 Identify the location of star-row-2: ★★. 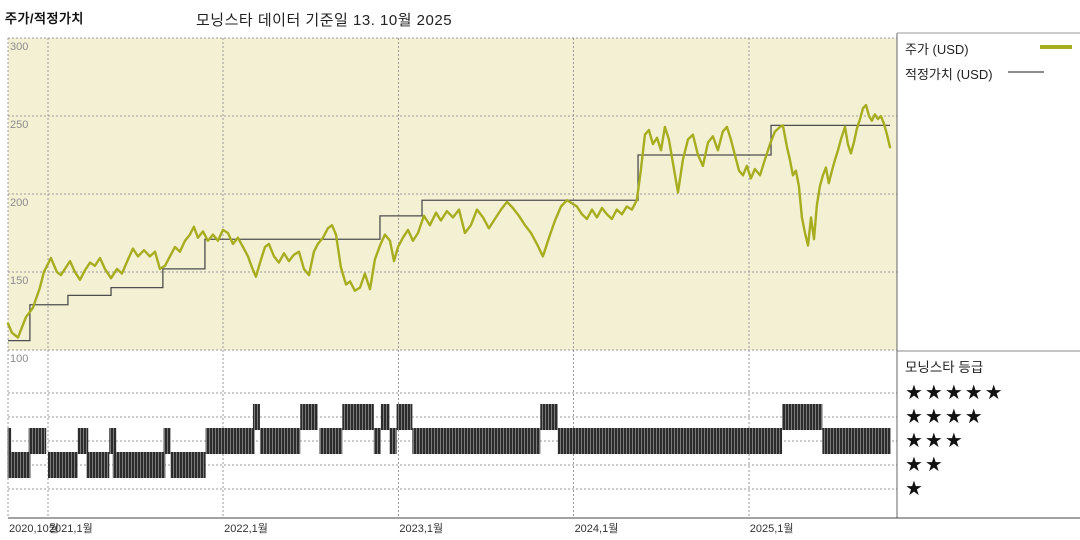
(925, 465).